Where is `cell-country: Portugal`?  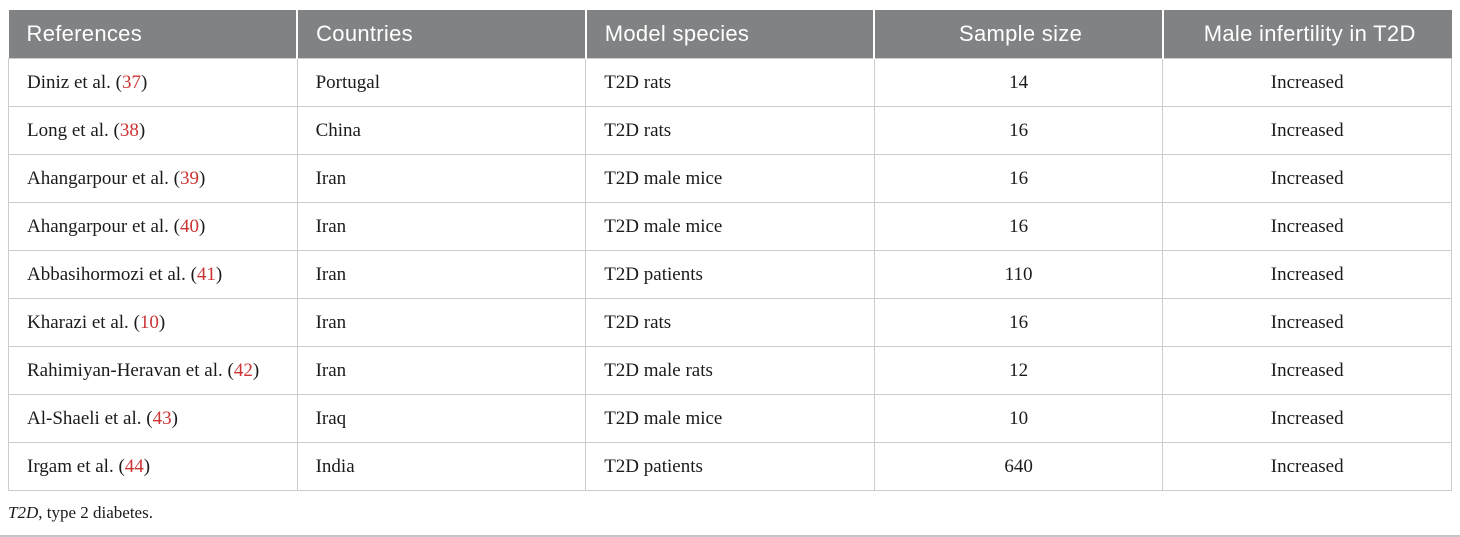
cell-country: Portugal is located at coordinates (441, 82).